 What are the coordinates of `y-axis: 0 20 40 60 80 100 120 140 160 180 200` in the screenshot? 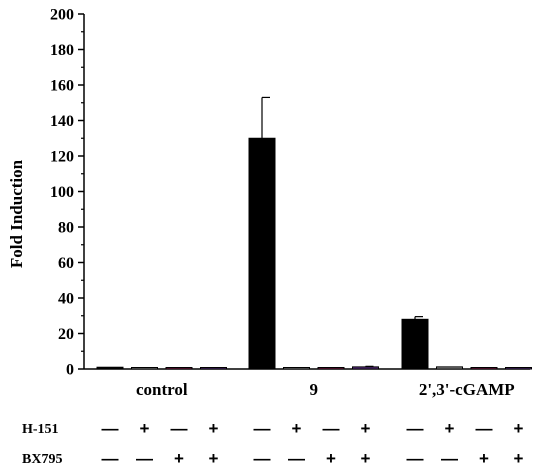 It's located at (67, 193).